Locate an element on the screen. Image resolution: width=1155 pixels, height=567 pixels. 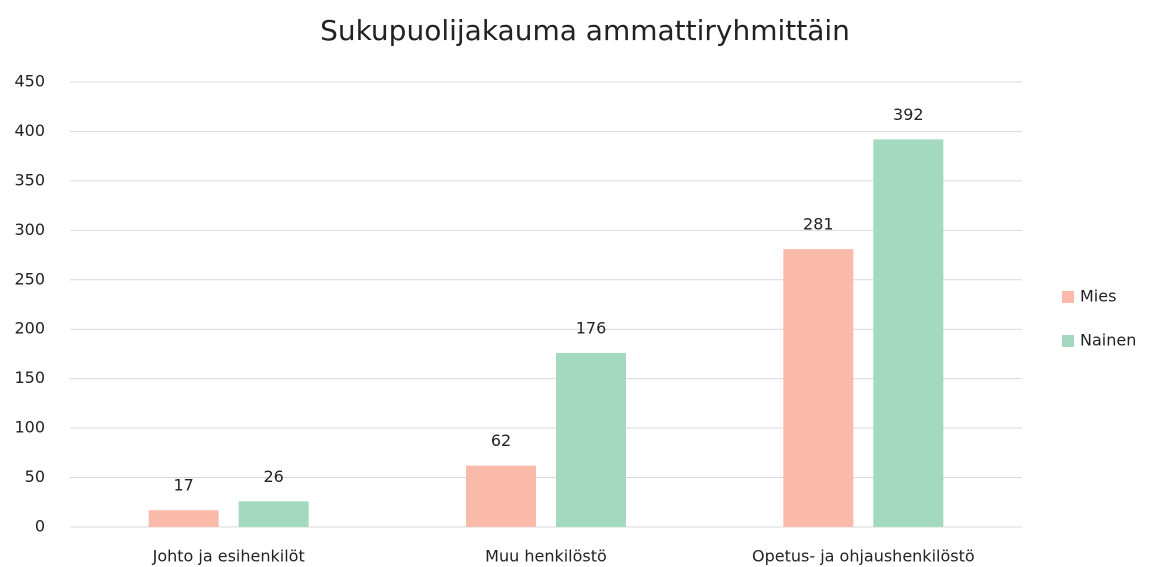
data-label: 281 is located at coordinates (818, 224).